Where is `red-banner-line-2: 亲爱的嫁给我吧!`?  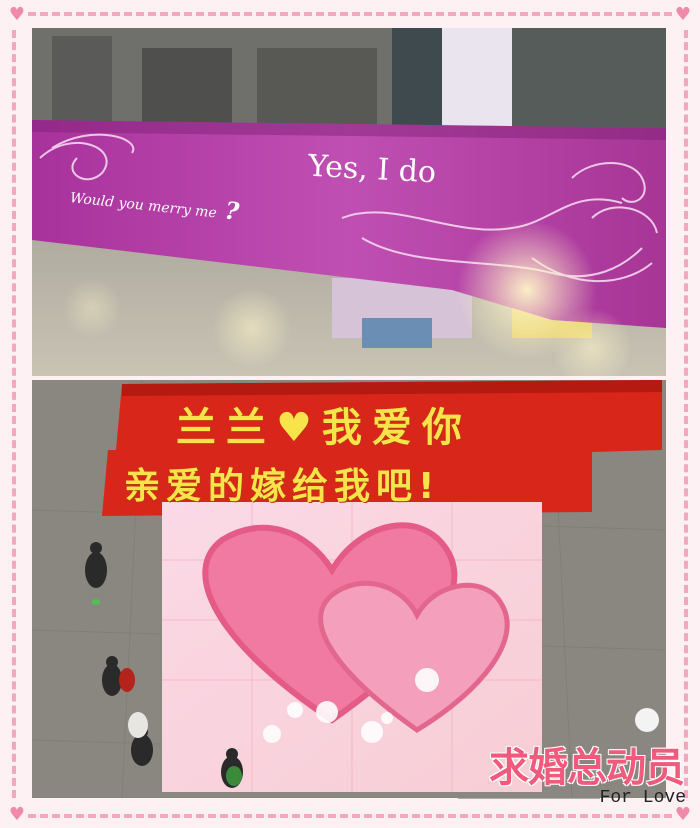
red-banner-line-2: 亲爱的嫁给我吧! is located at coordinates (282, 483).